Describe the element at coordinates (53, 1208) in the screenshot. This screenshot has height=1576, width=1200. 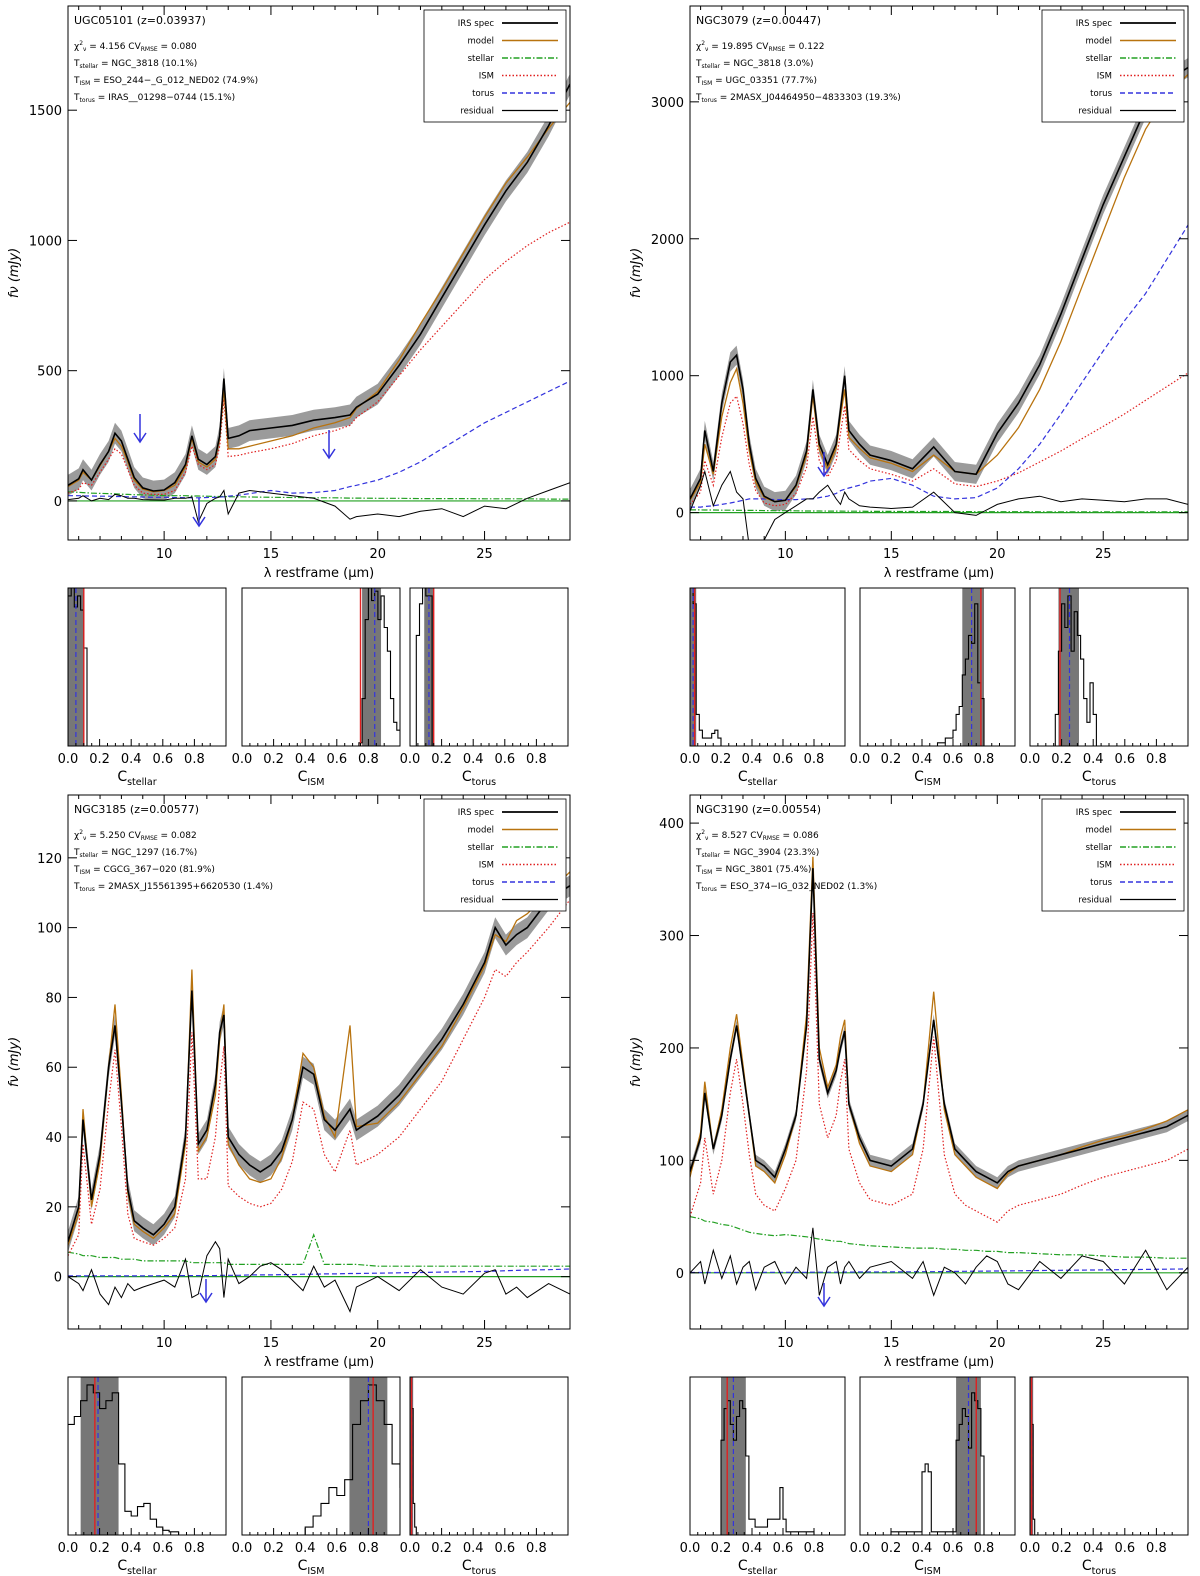
I see `y-tick-label: 20` at that location.